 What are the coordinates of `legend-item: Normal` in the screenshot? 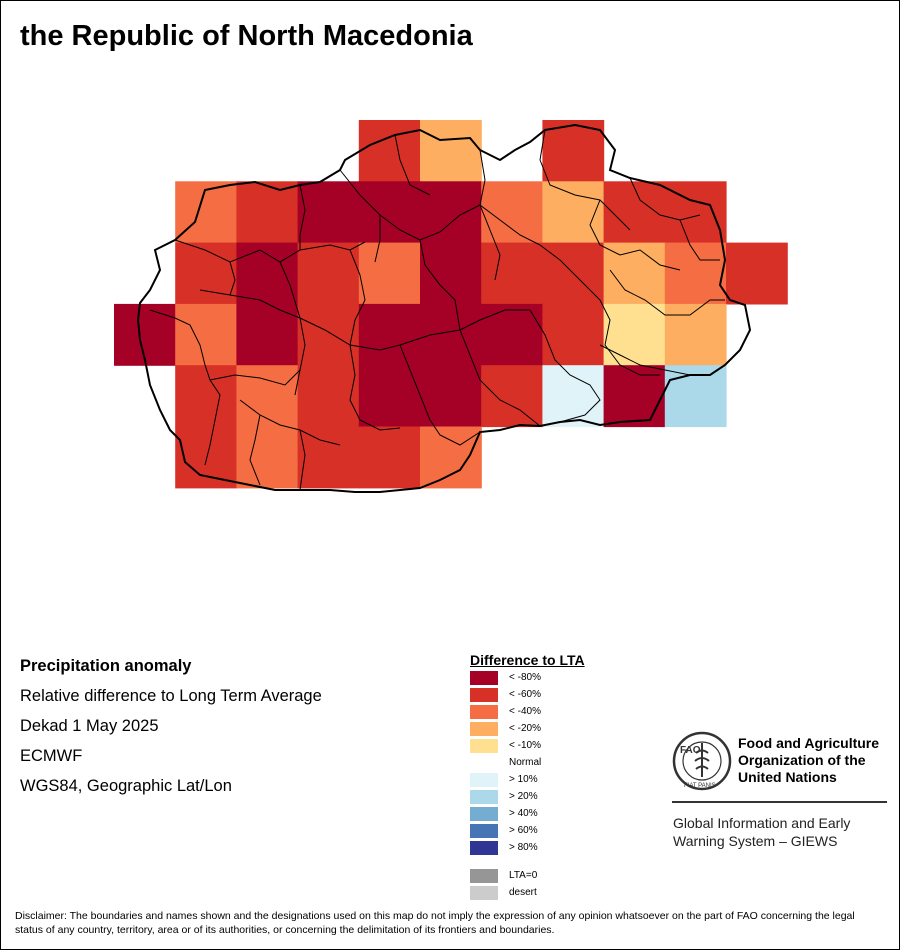 It's located at (530, 763).